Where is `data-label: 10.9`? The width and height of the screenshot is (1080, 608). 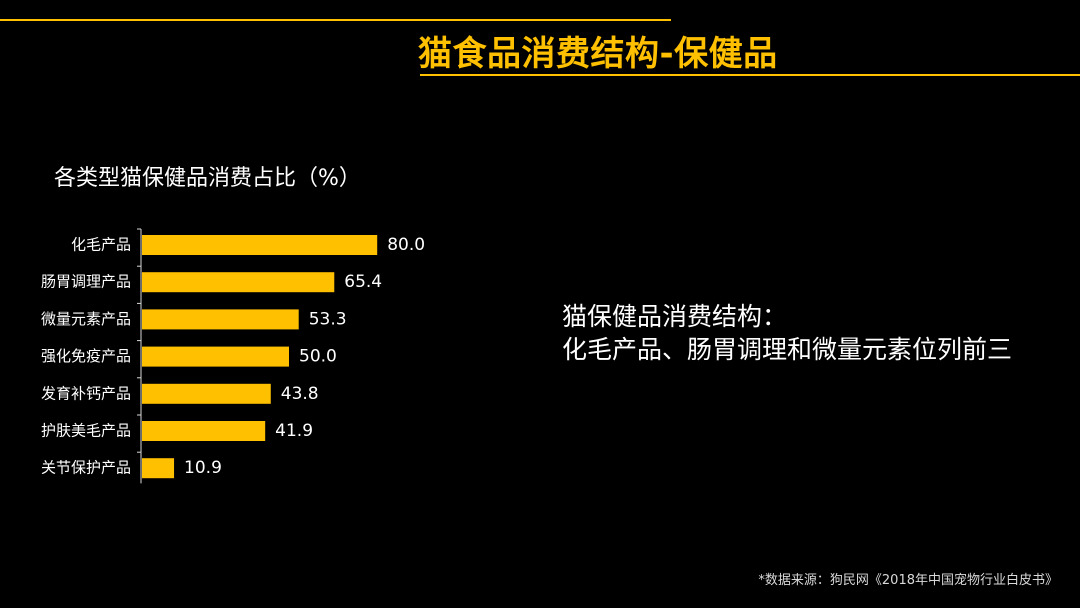
data-label: 10.9 is located at coordinates (203, 468).